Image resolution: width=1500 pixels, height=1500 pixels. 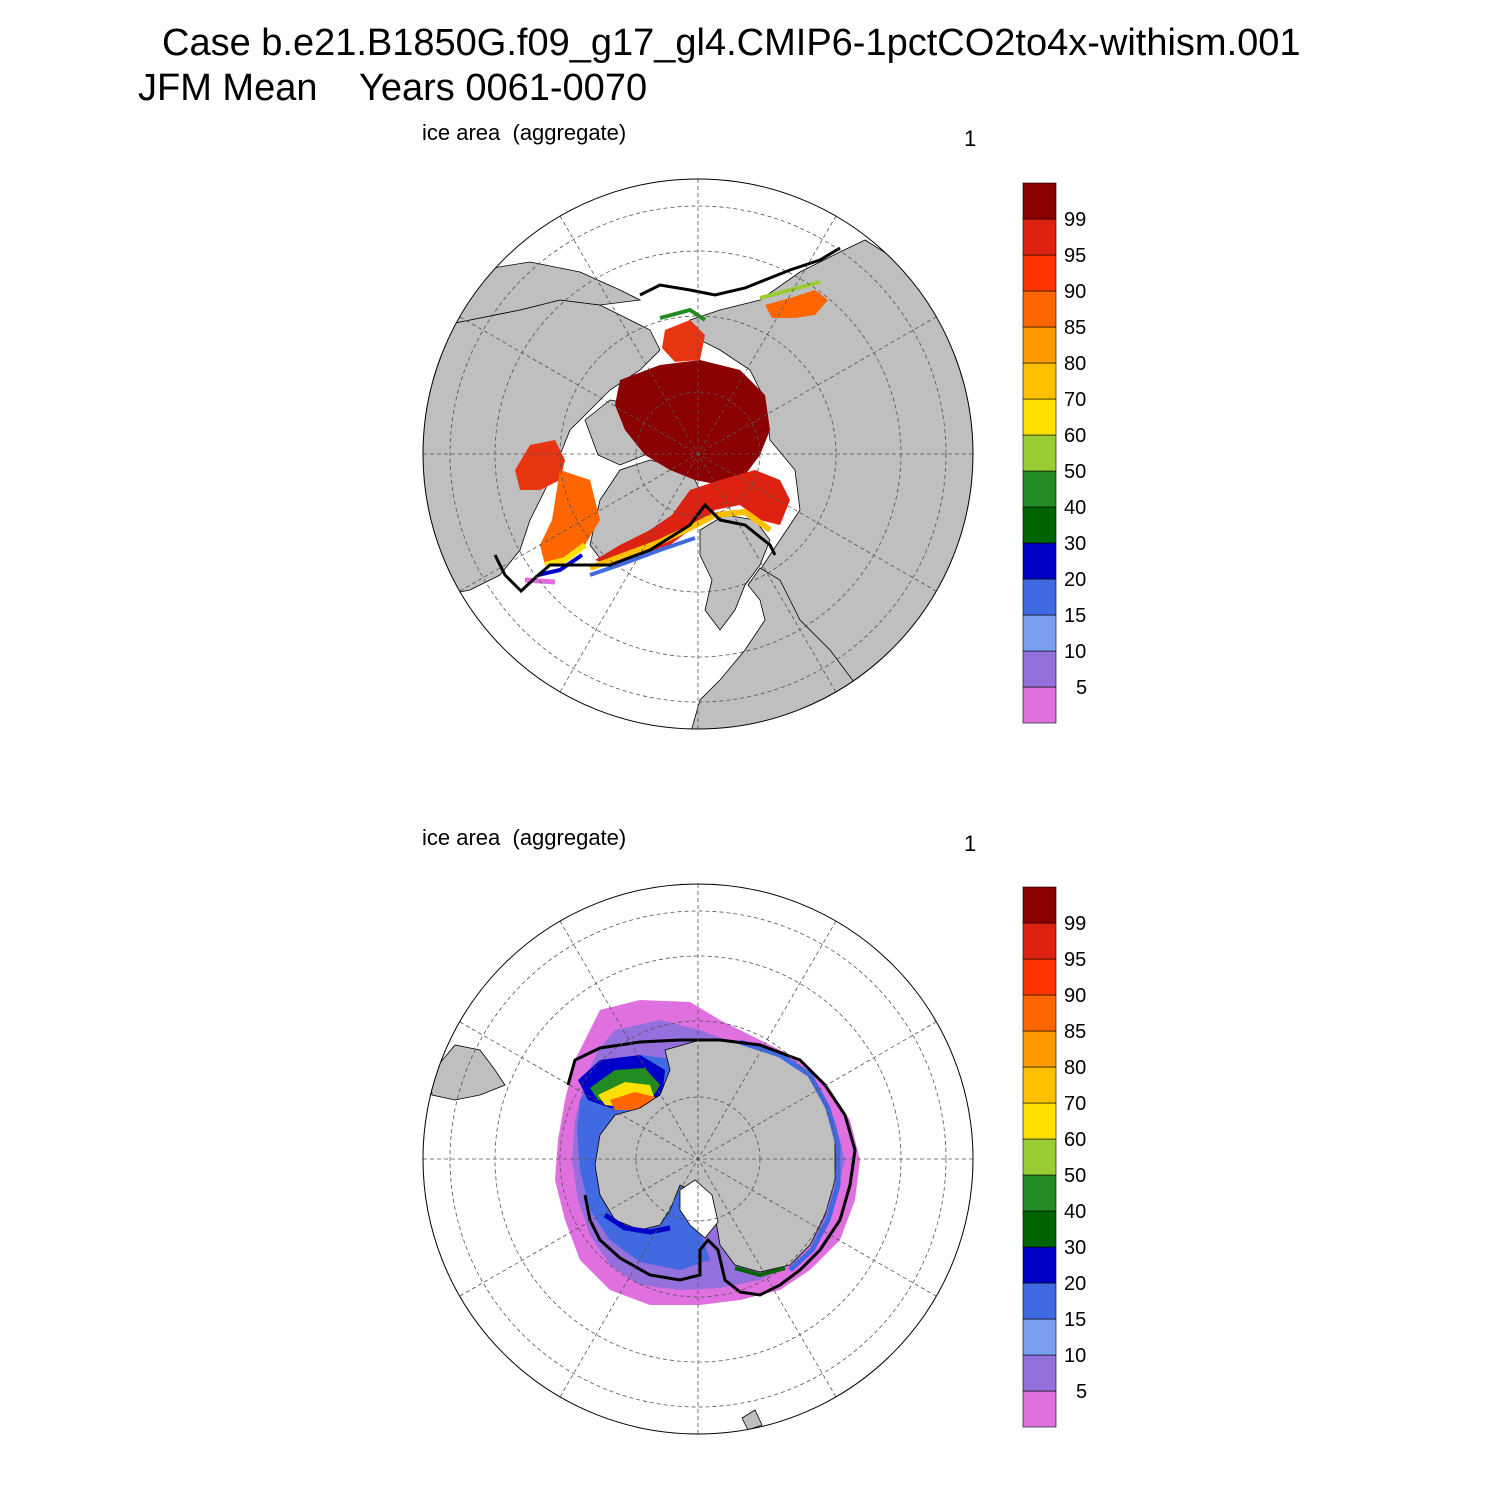 I want to click on north-graticule, so click(x=698, y=454).